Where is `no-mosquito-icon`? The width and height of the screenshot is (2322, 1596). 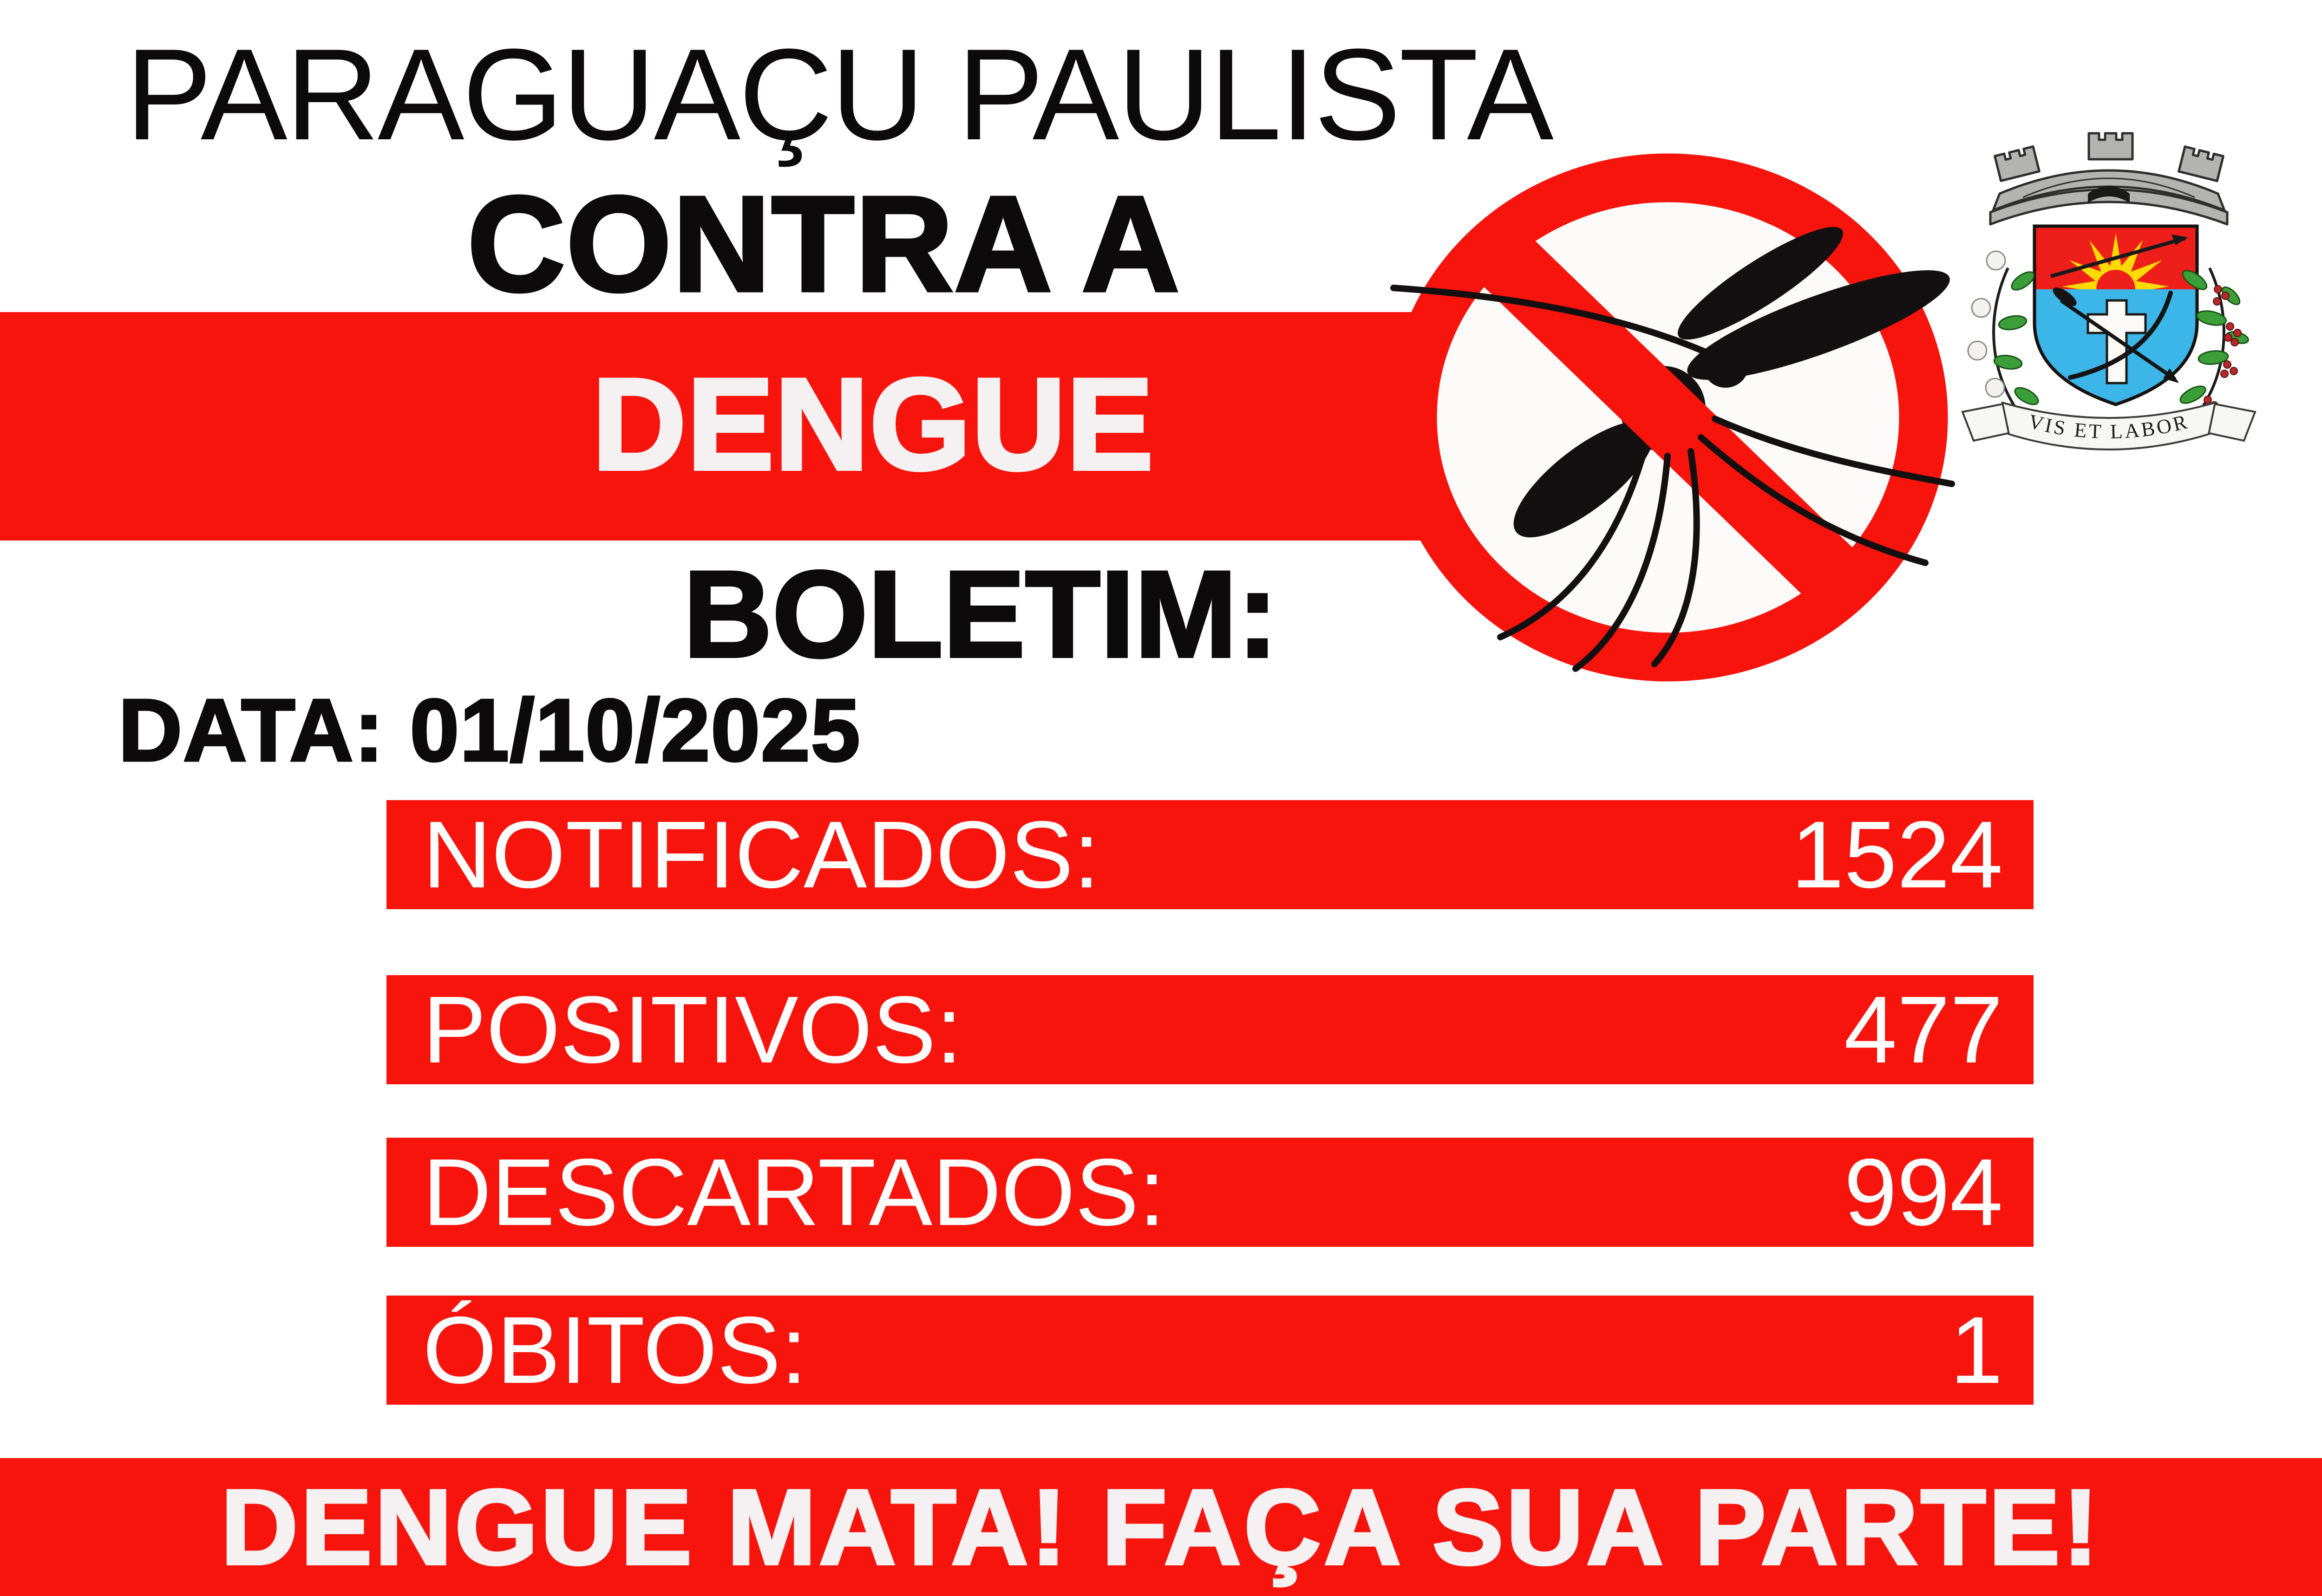 no-mosquito-icon is located at coordinates (1671, 417).